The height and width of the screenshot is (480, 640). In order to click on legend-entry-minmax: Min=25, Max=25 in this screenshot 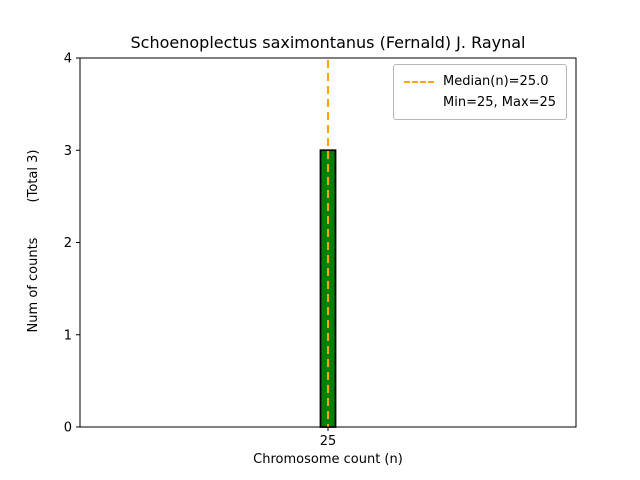, I will do `click(480, 102)`.